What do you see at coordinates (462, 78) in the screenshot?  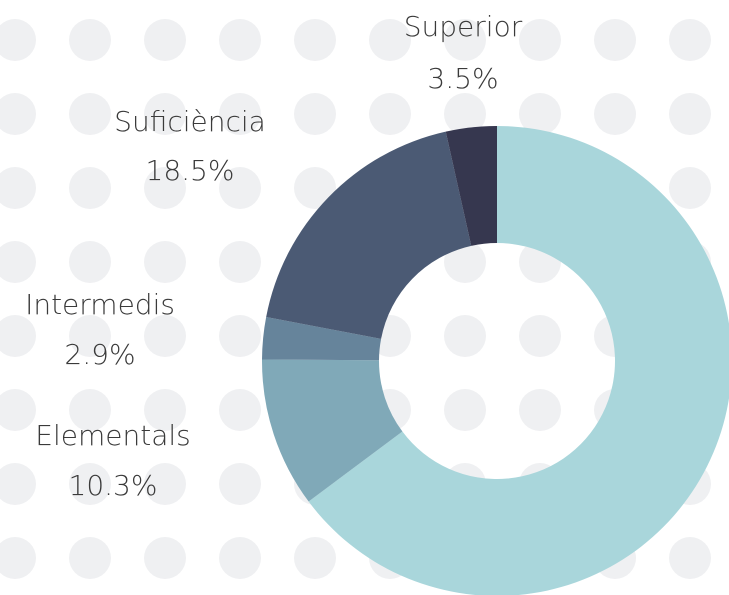 I see `slice-value-label: 3.5%` at bounding box center [462, 78].